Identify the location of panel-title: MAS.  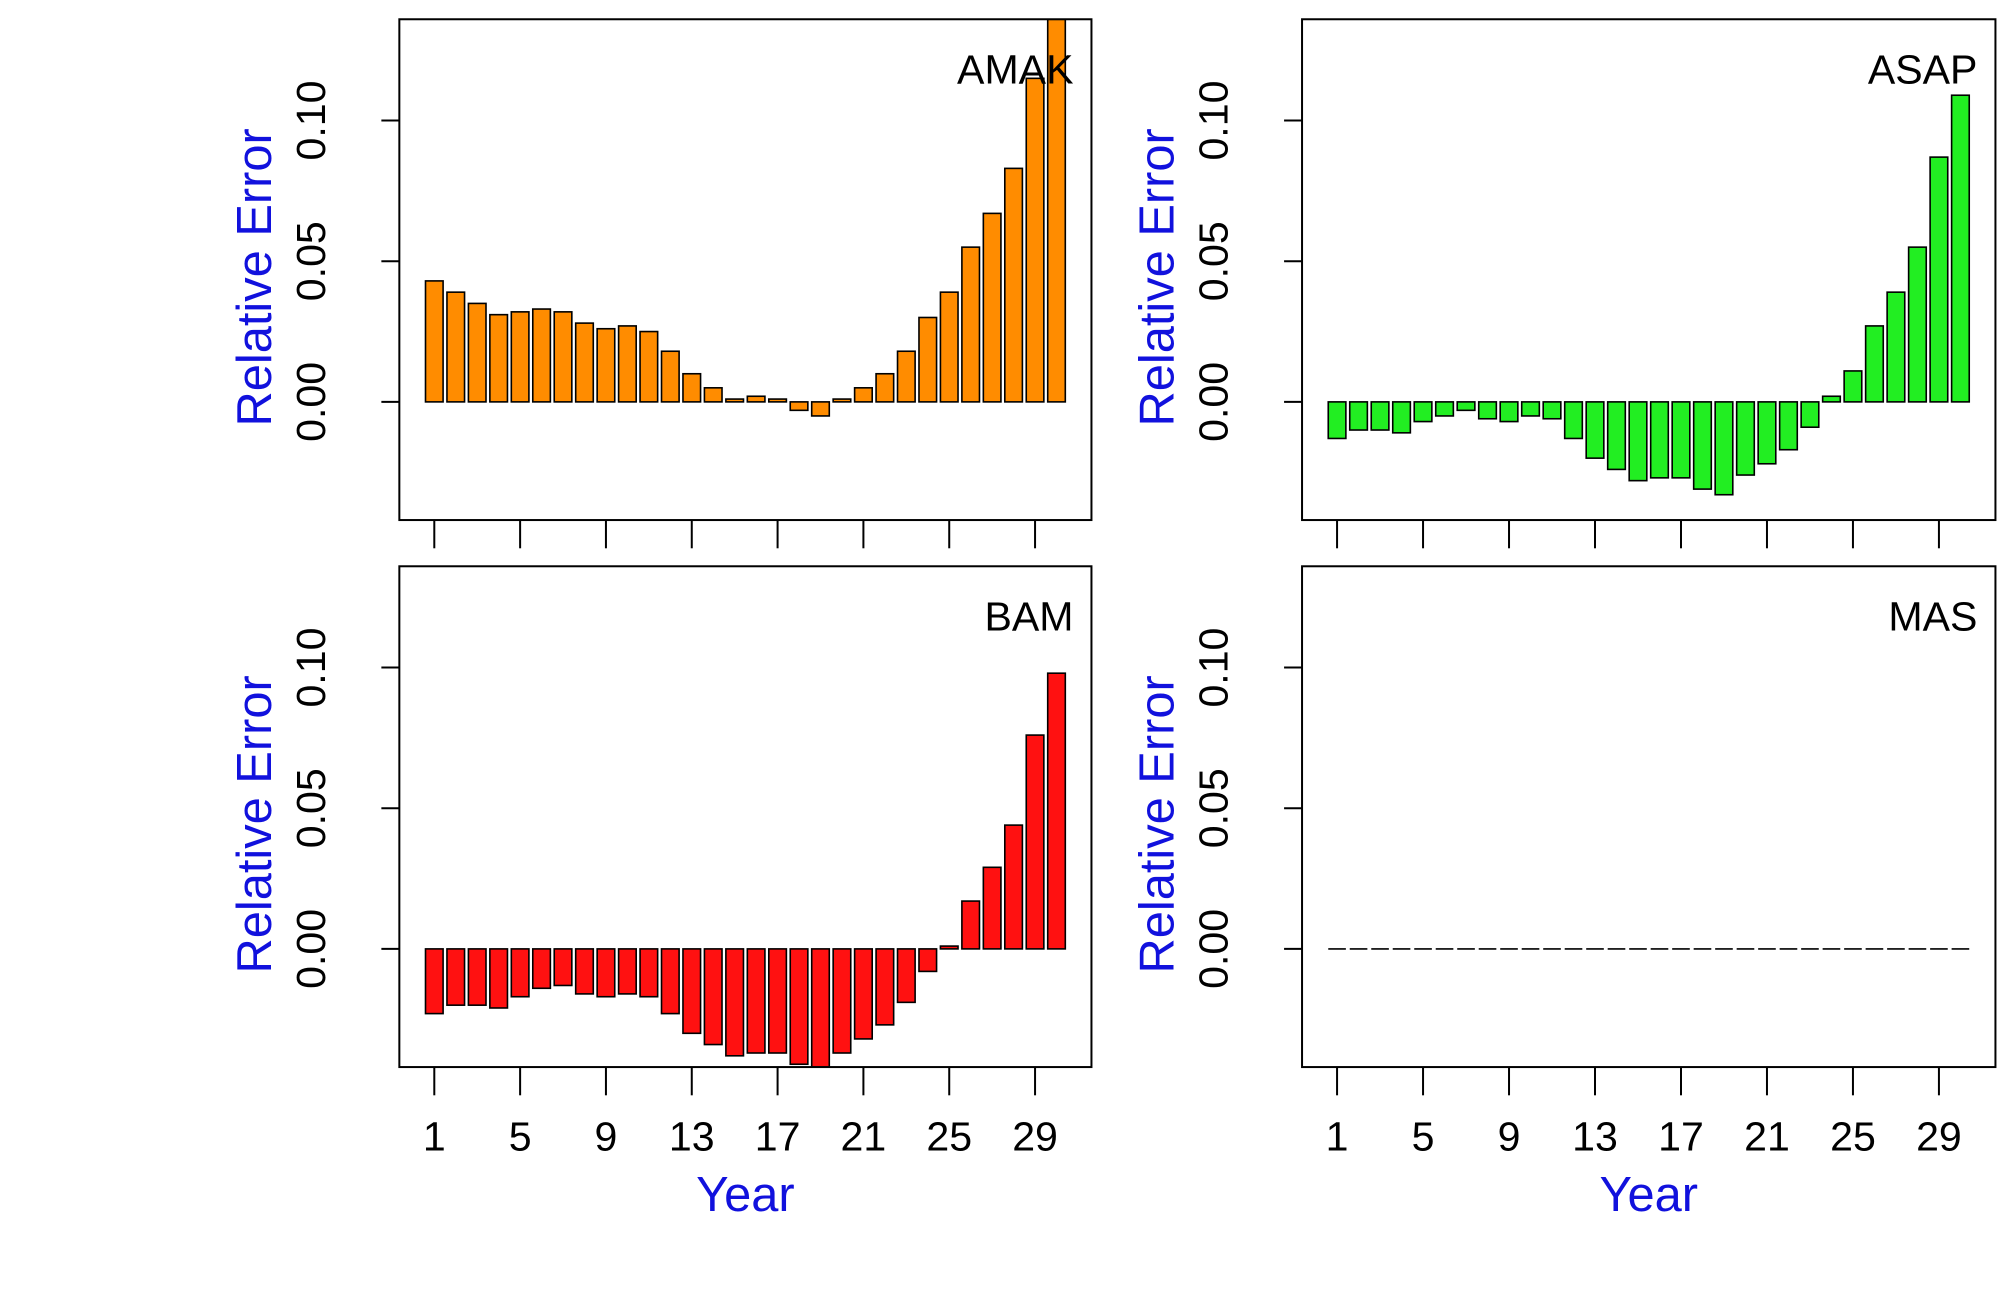
(1932, 616).